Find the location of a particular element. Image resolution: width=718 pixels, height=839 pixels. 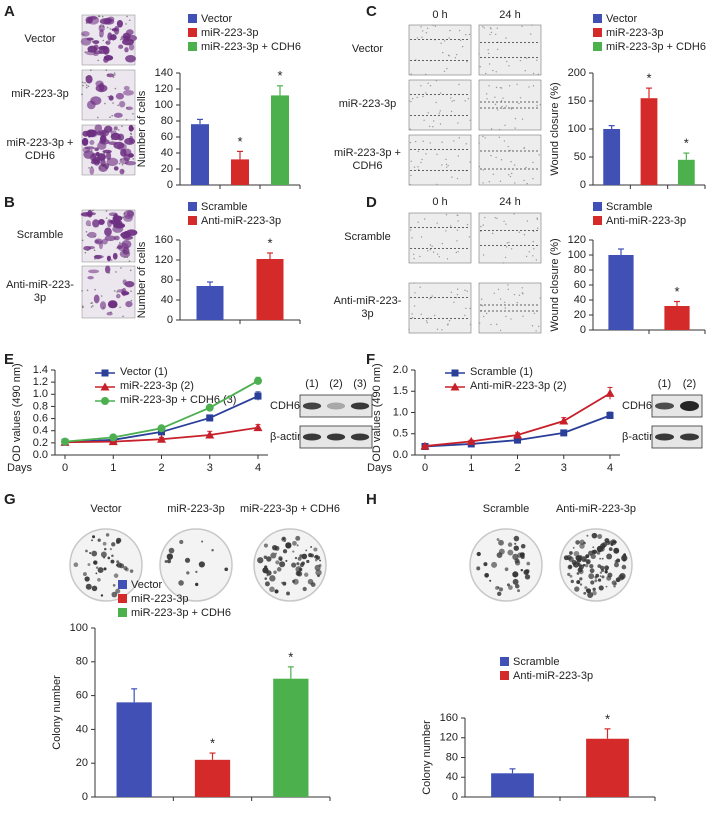

blot-lane-label: (2) is located at coordinates (689, 384).